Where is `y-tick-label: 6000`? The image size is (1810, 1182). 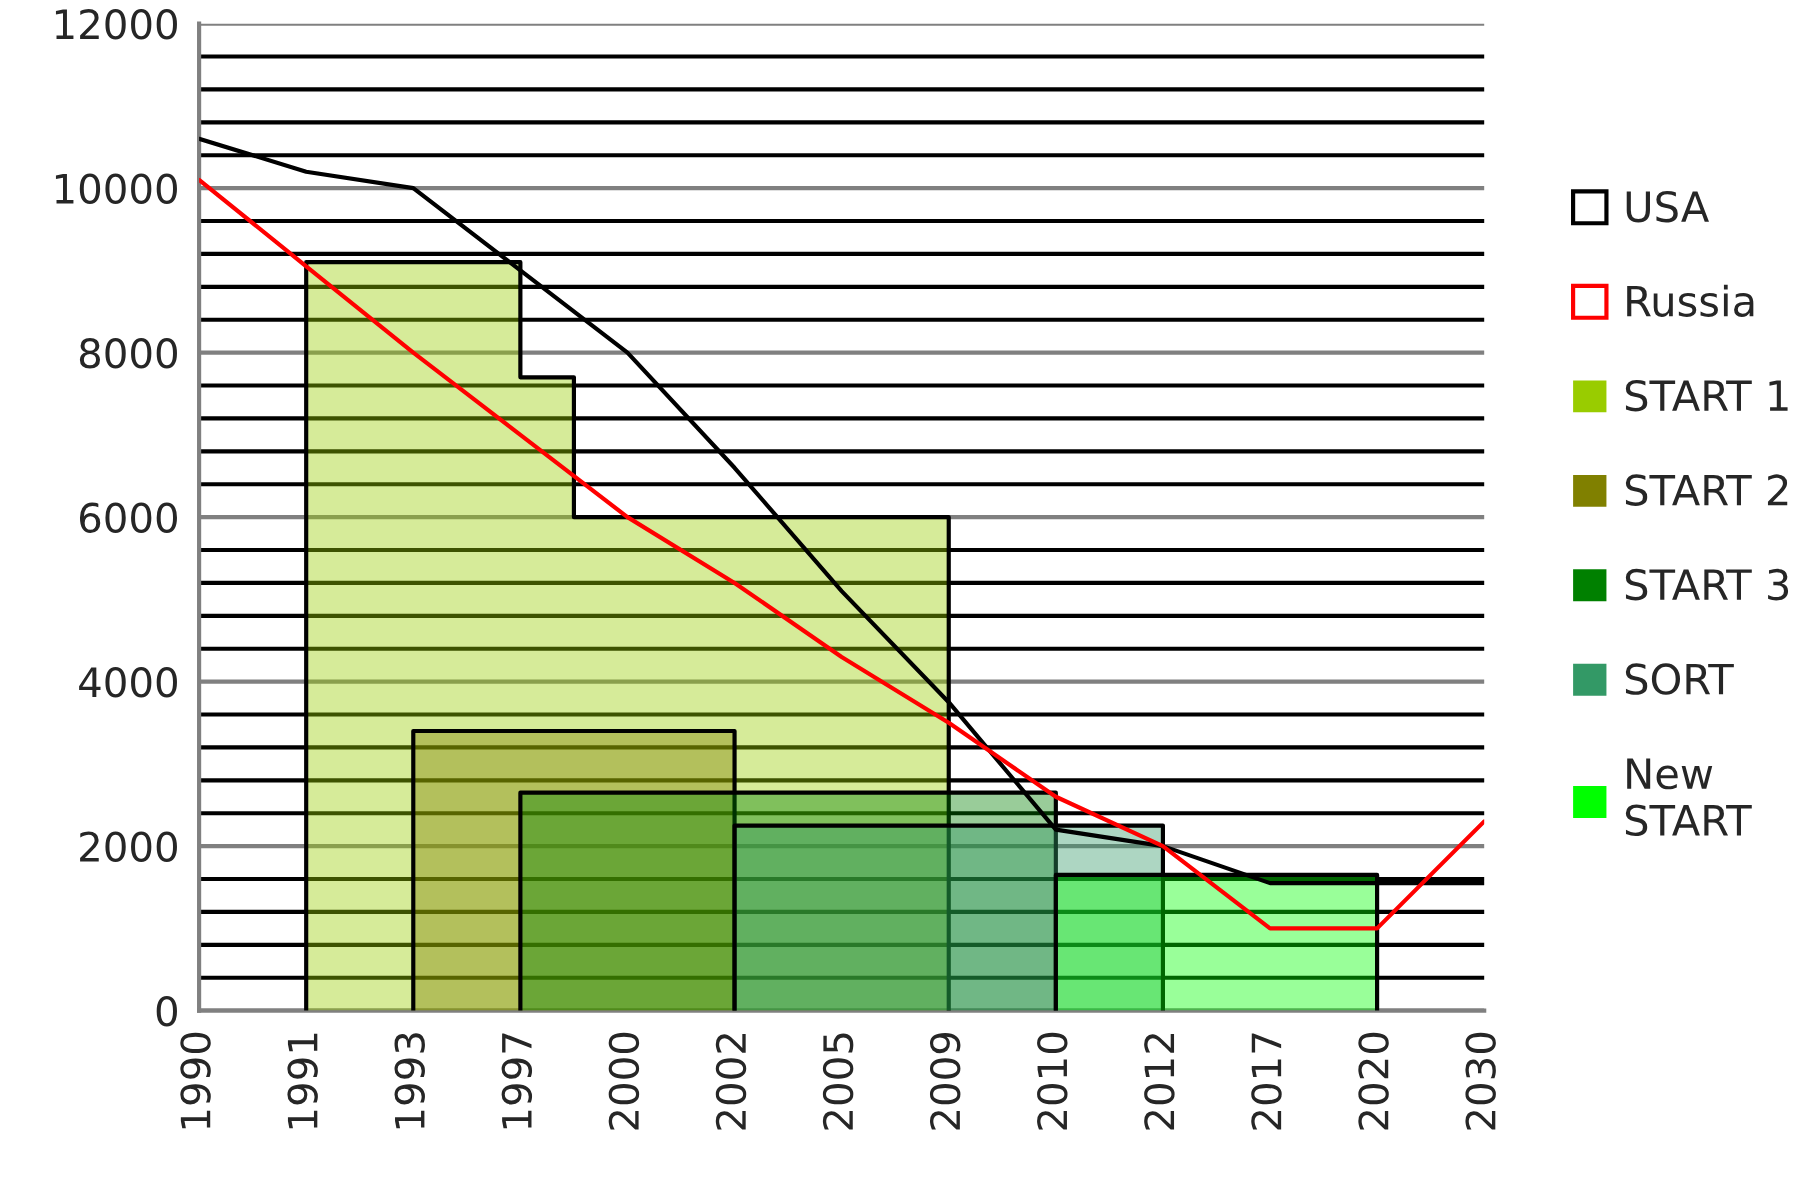 y-tick-label: 6000 is located at coordinates (128, 517).